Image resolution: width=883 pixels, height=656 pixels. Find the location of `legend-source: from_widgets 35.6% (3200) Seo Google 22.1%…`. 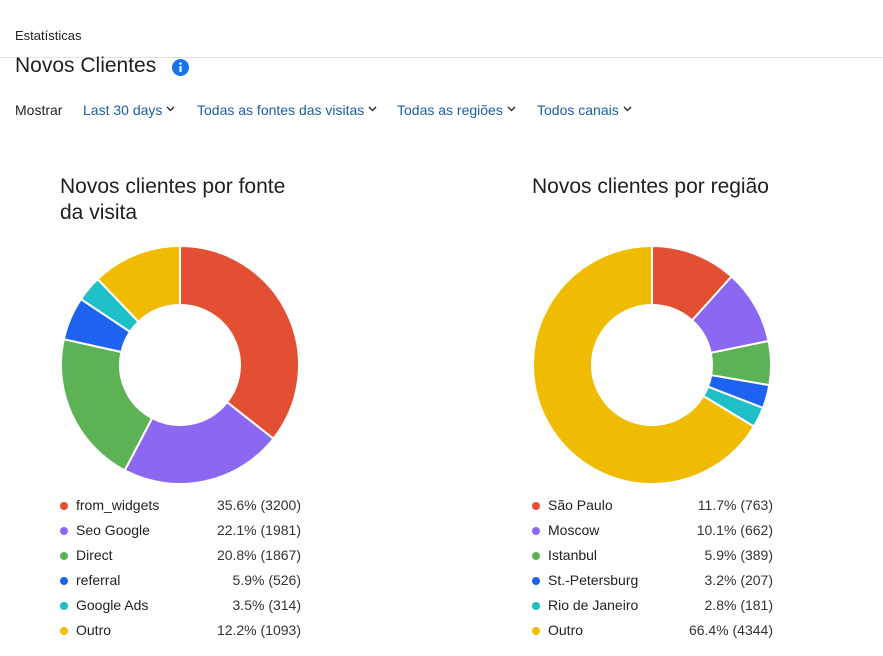

legend-source: from_widgets 35.6% (3200) Seo Google 22.1%… is located at coordinates (180, 572).